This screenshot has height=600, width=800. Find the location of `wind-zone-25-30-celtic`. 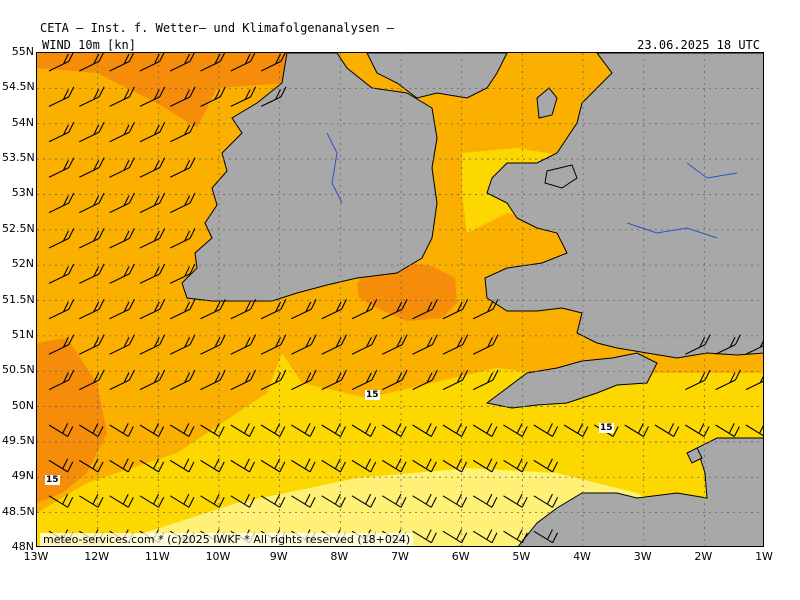

wind-zone-25-30-celtic is located at coordinates (407, 291).